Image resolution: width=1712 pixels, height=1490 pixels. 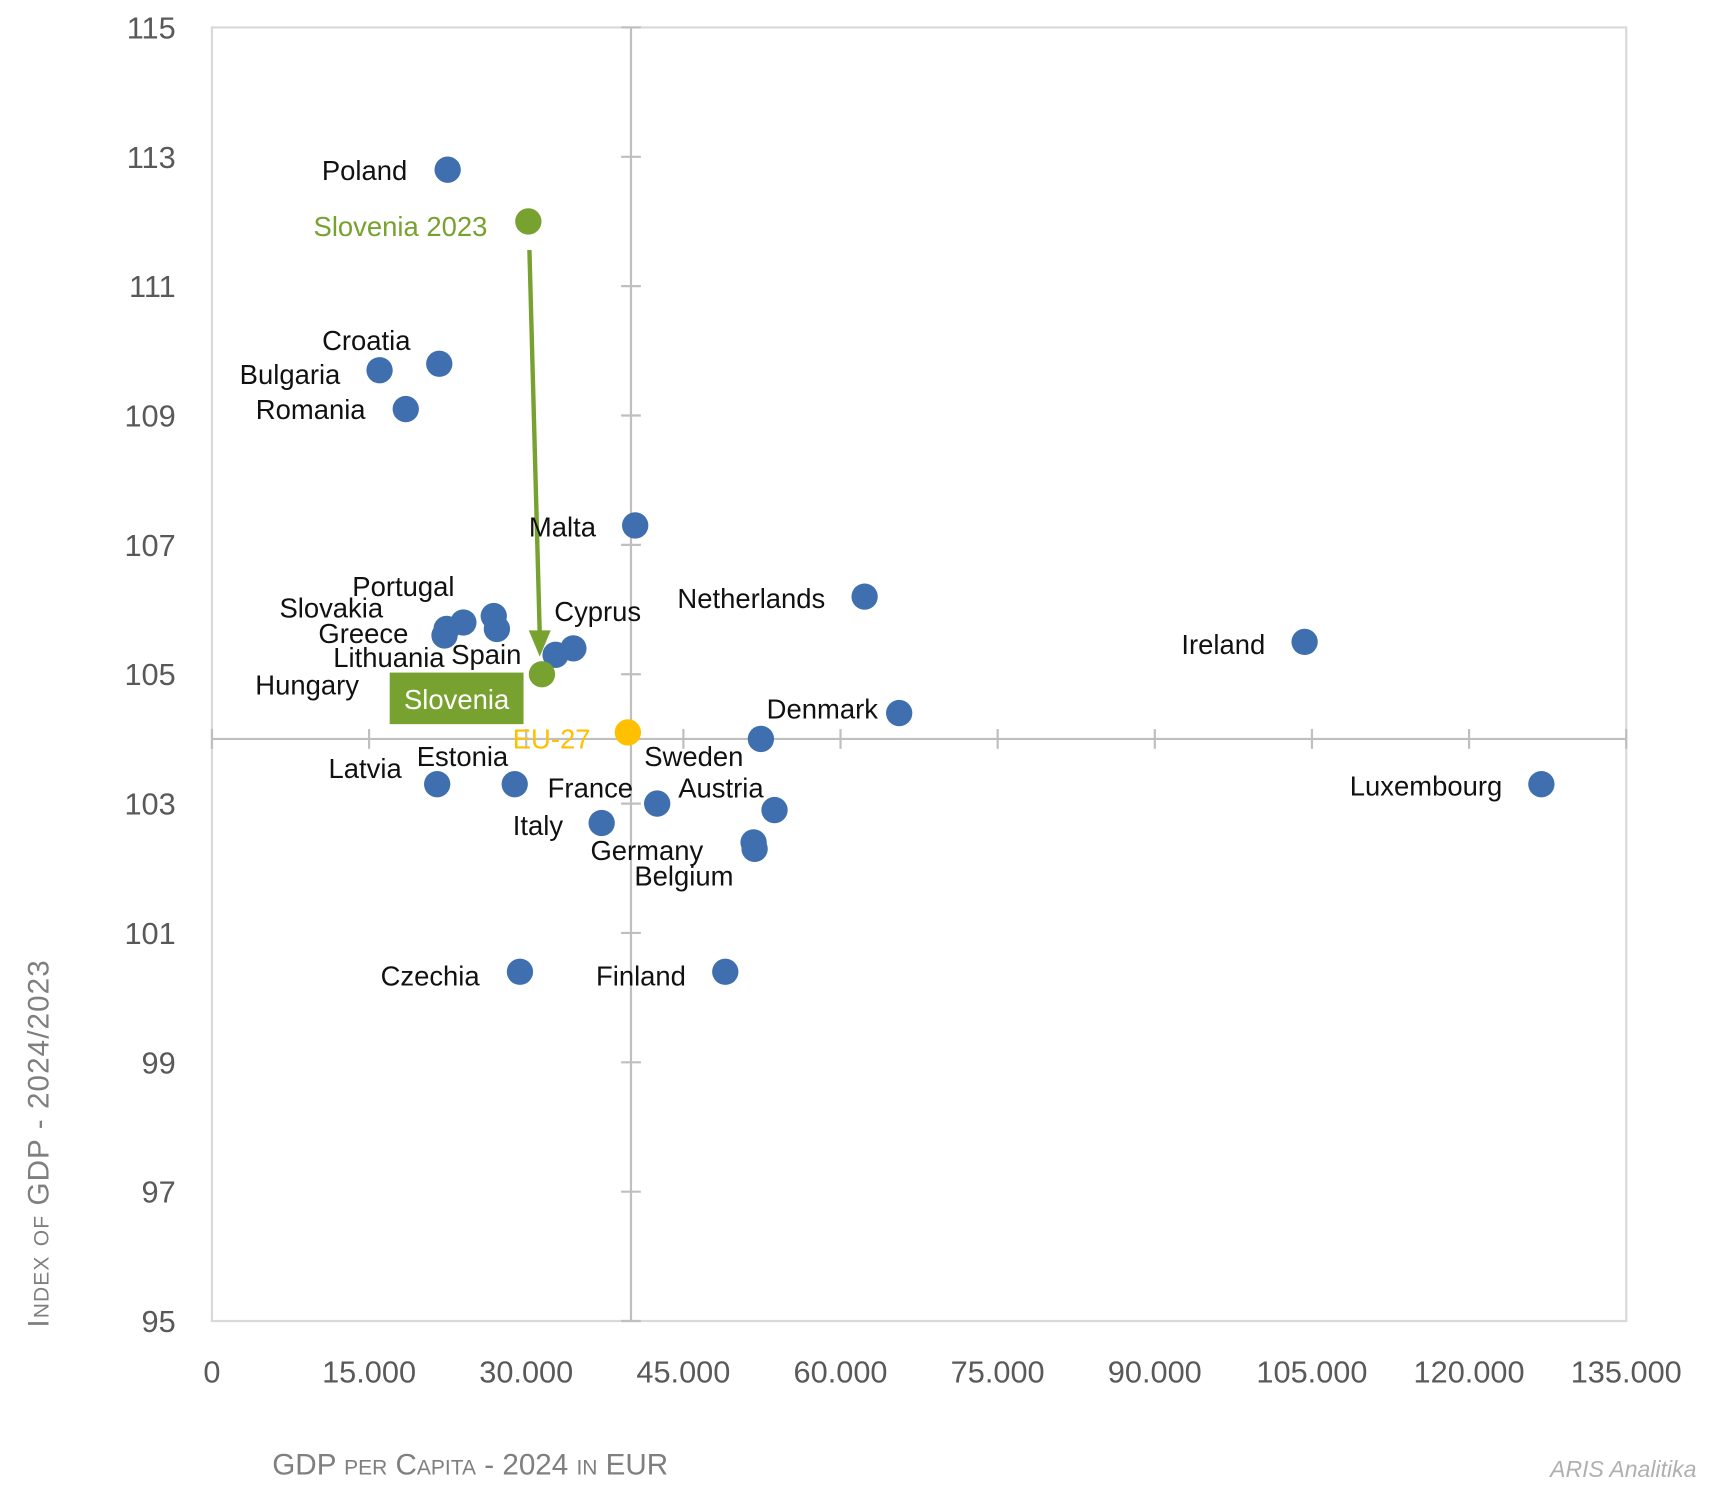 I want to click on x-tick-label: 90.000, so click(x=1155, y=1371).